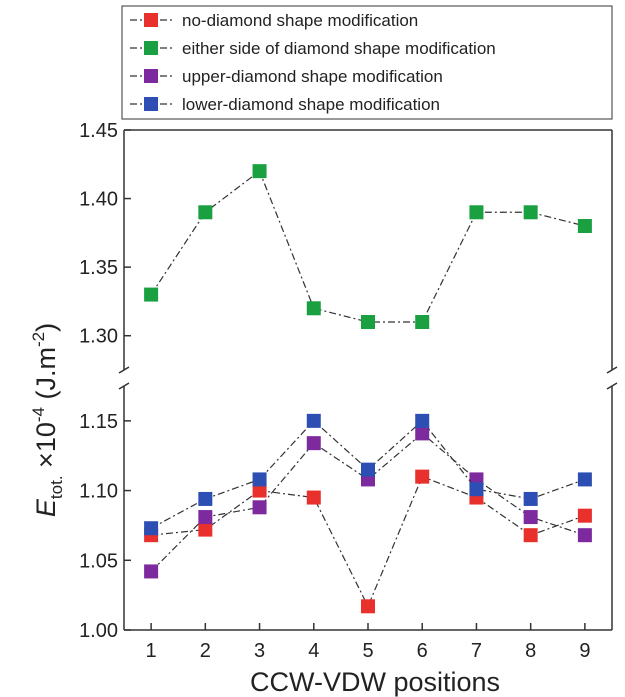 This screenshot has width=625, height=697. I want to click on y-tick-label-lower-1: 1.05, so click(98, 561).